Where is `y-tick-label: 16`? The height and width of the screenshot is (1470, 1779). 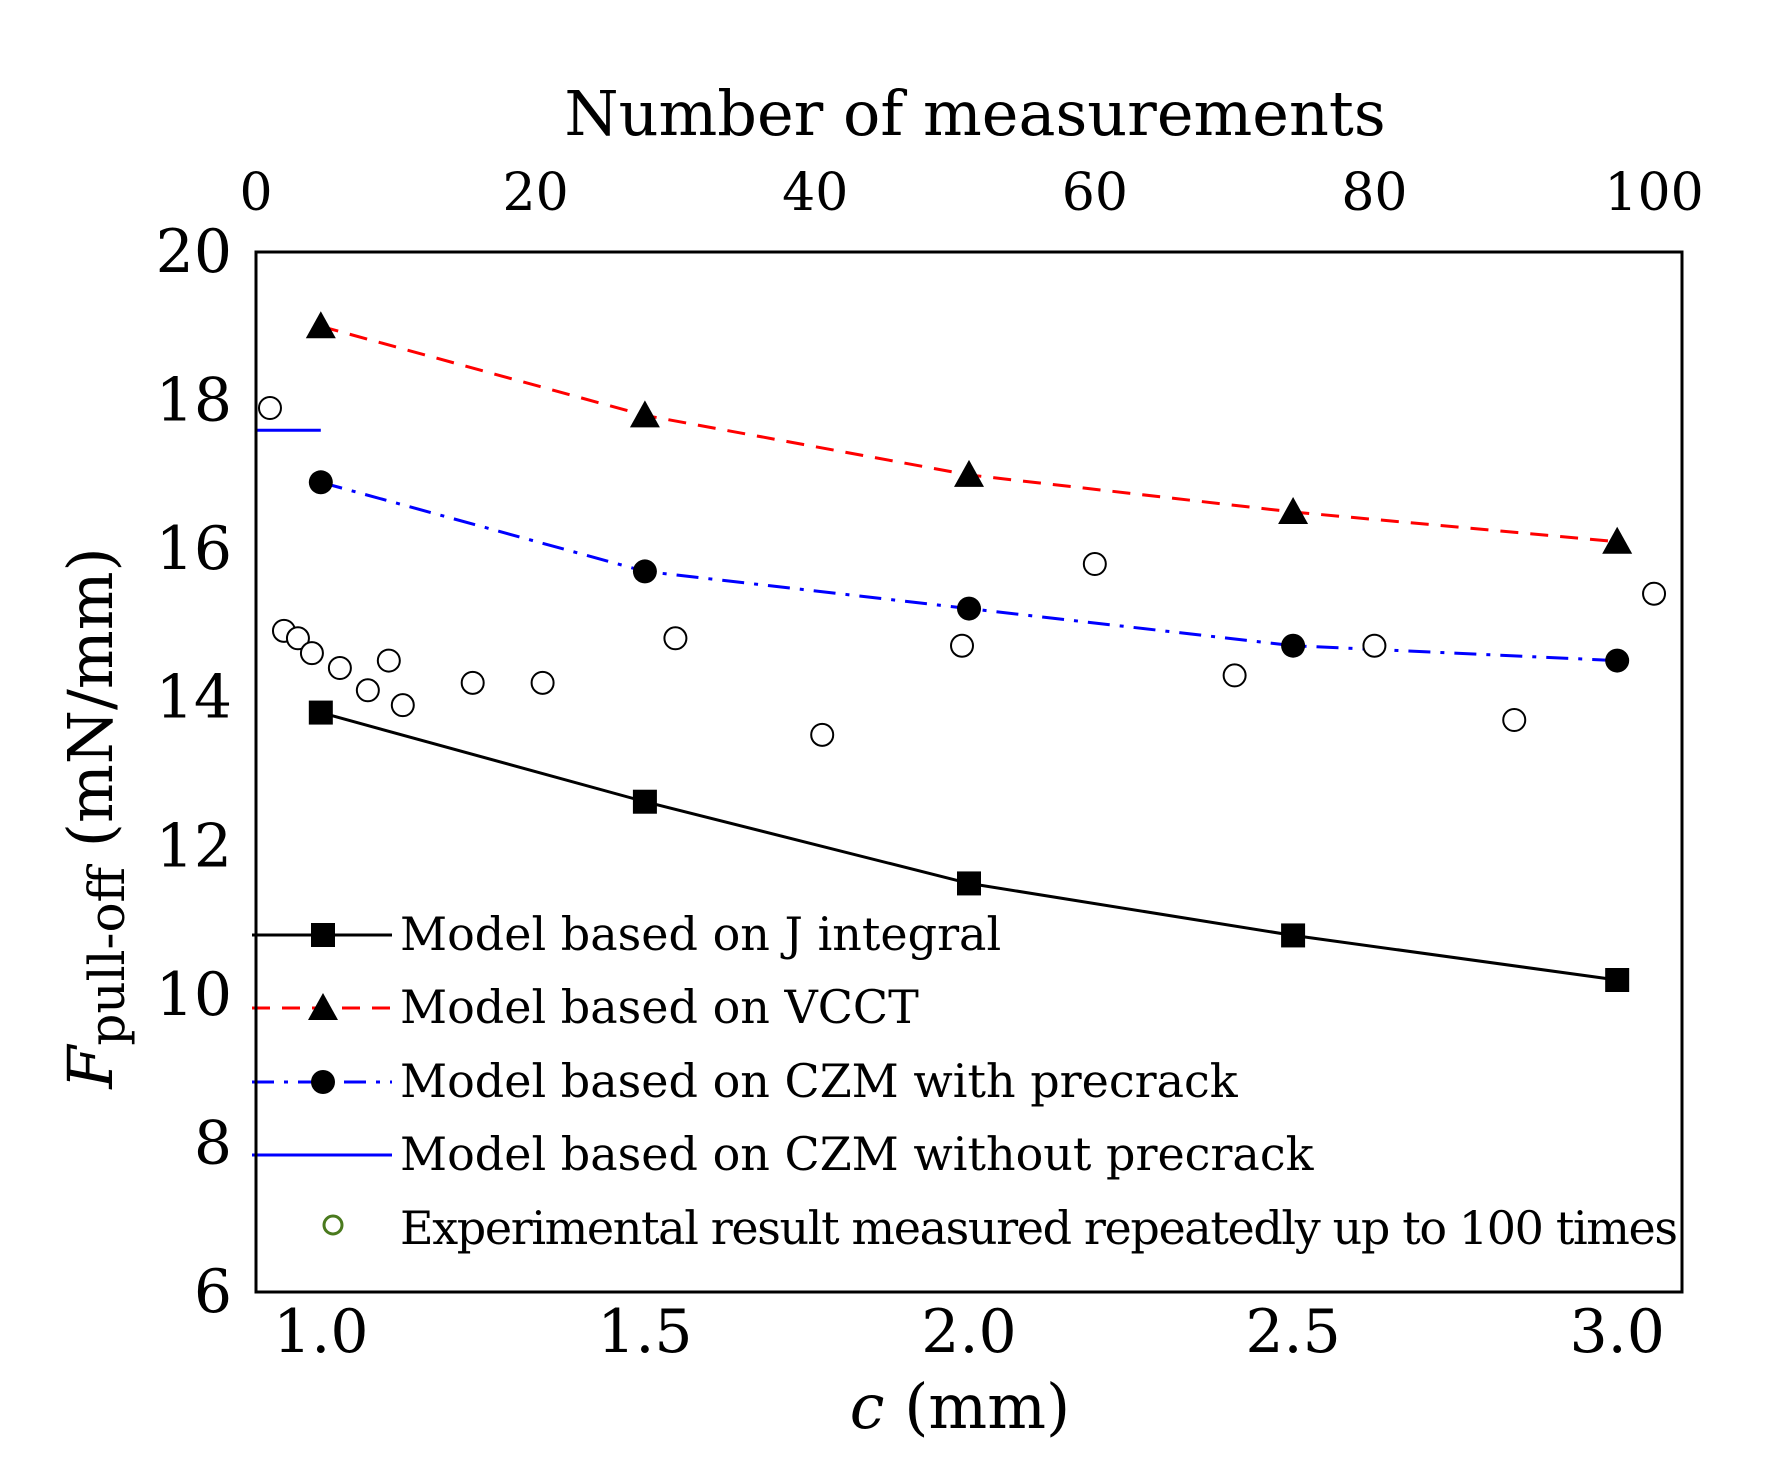
y-tick-label: 16 is located at coordinates (194, 549).